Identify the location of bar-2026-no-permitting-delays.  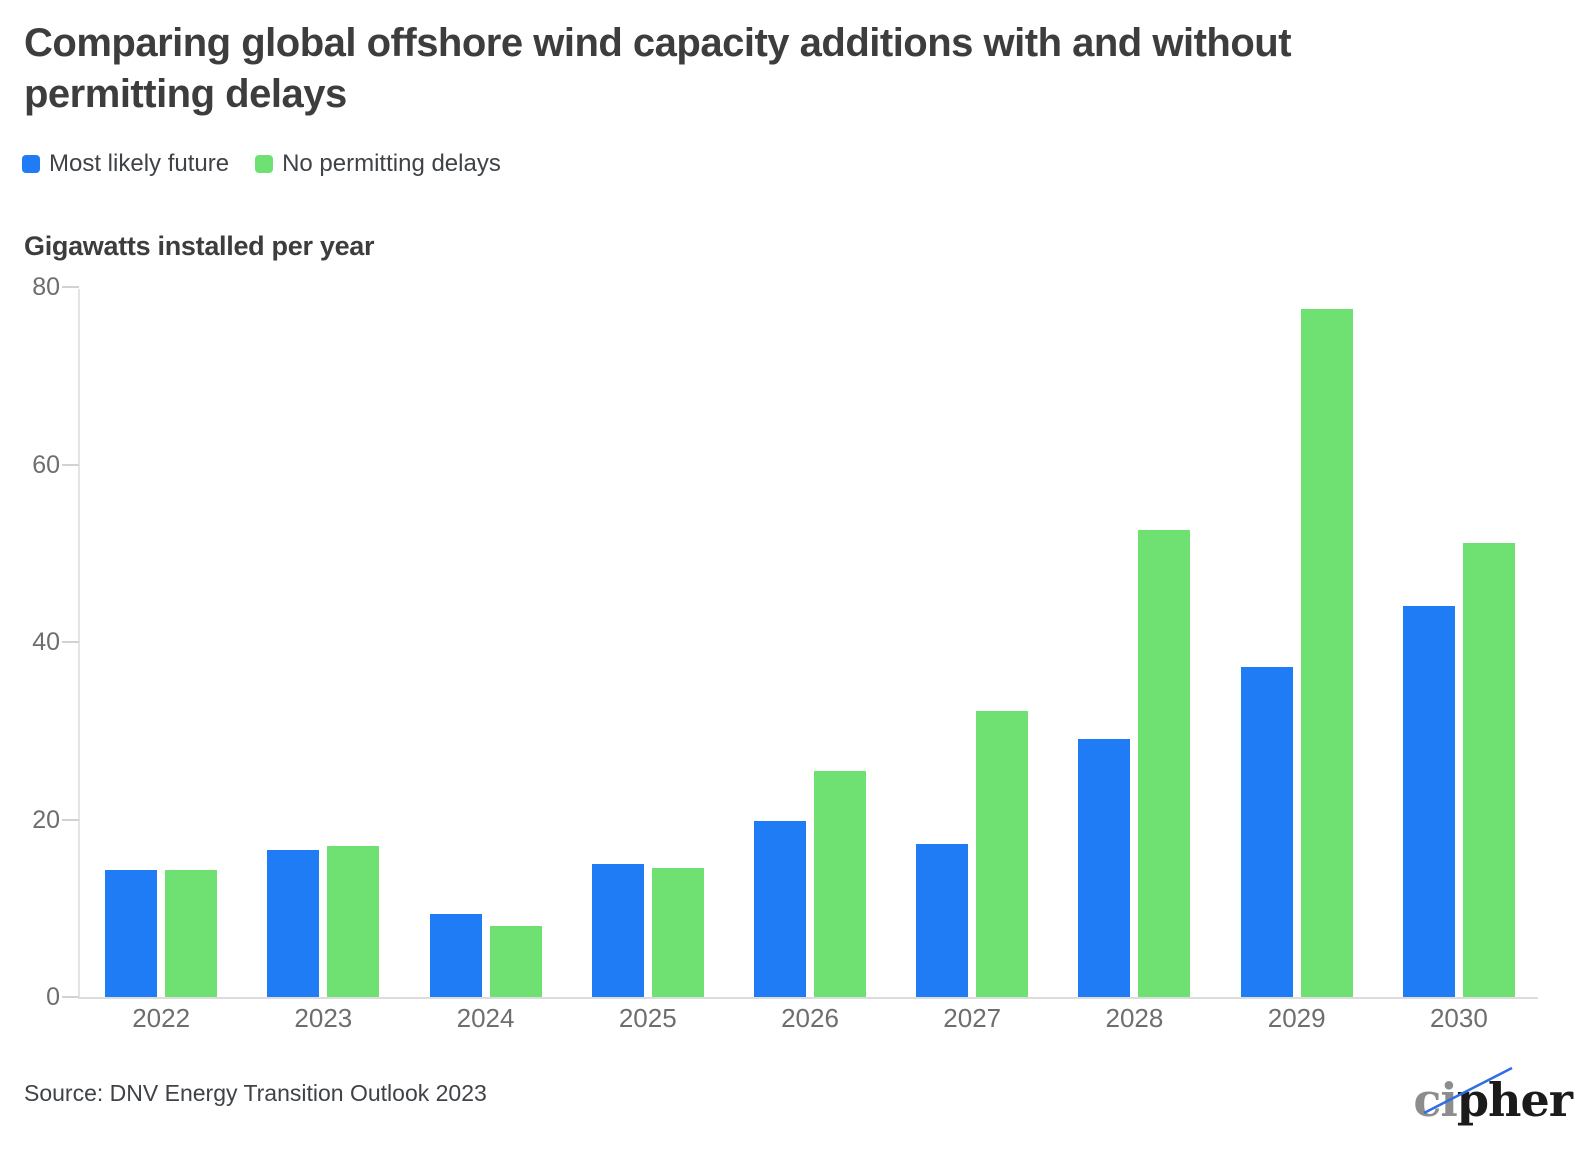
(839, 883).